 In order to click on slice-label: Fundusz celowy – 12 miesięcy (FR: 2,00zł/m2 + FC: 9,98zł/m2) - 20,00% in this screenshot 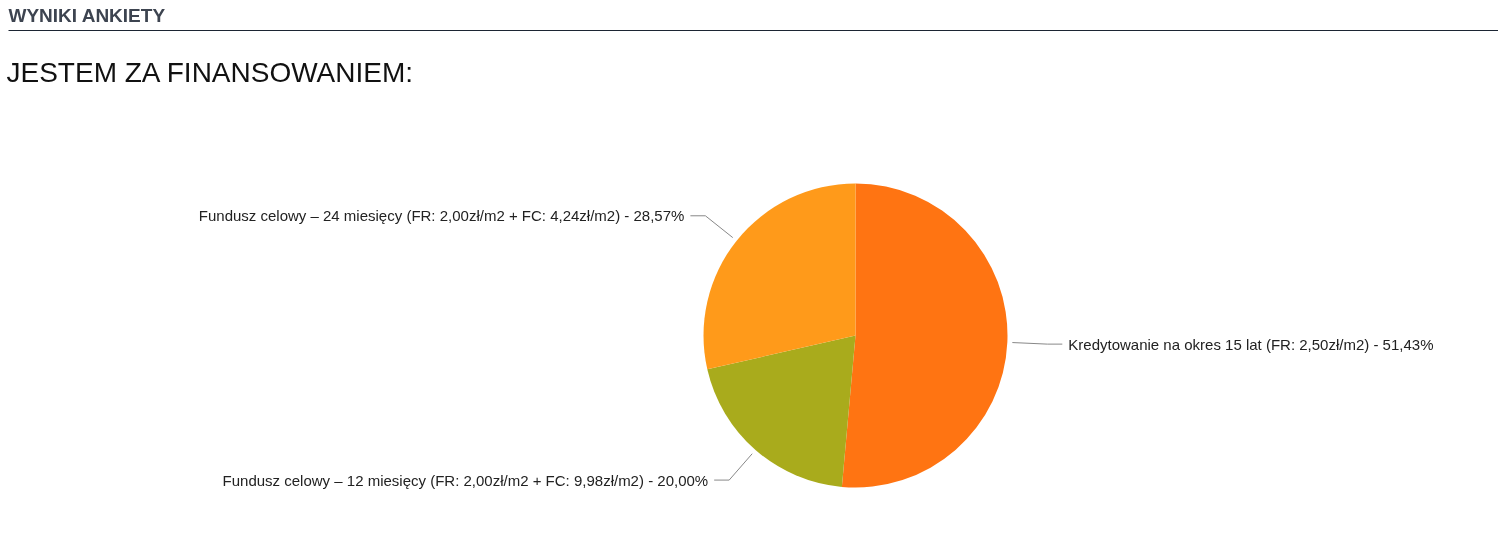, I will do `click(465, 480)`.